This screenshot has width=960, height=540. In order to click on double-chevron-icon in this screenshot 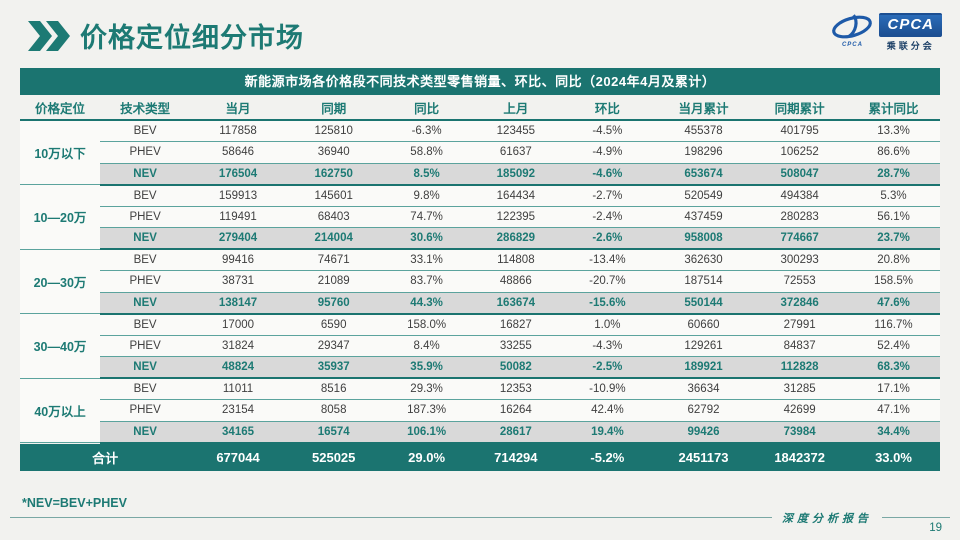, I will do `click(49, 35)`.